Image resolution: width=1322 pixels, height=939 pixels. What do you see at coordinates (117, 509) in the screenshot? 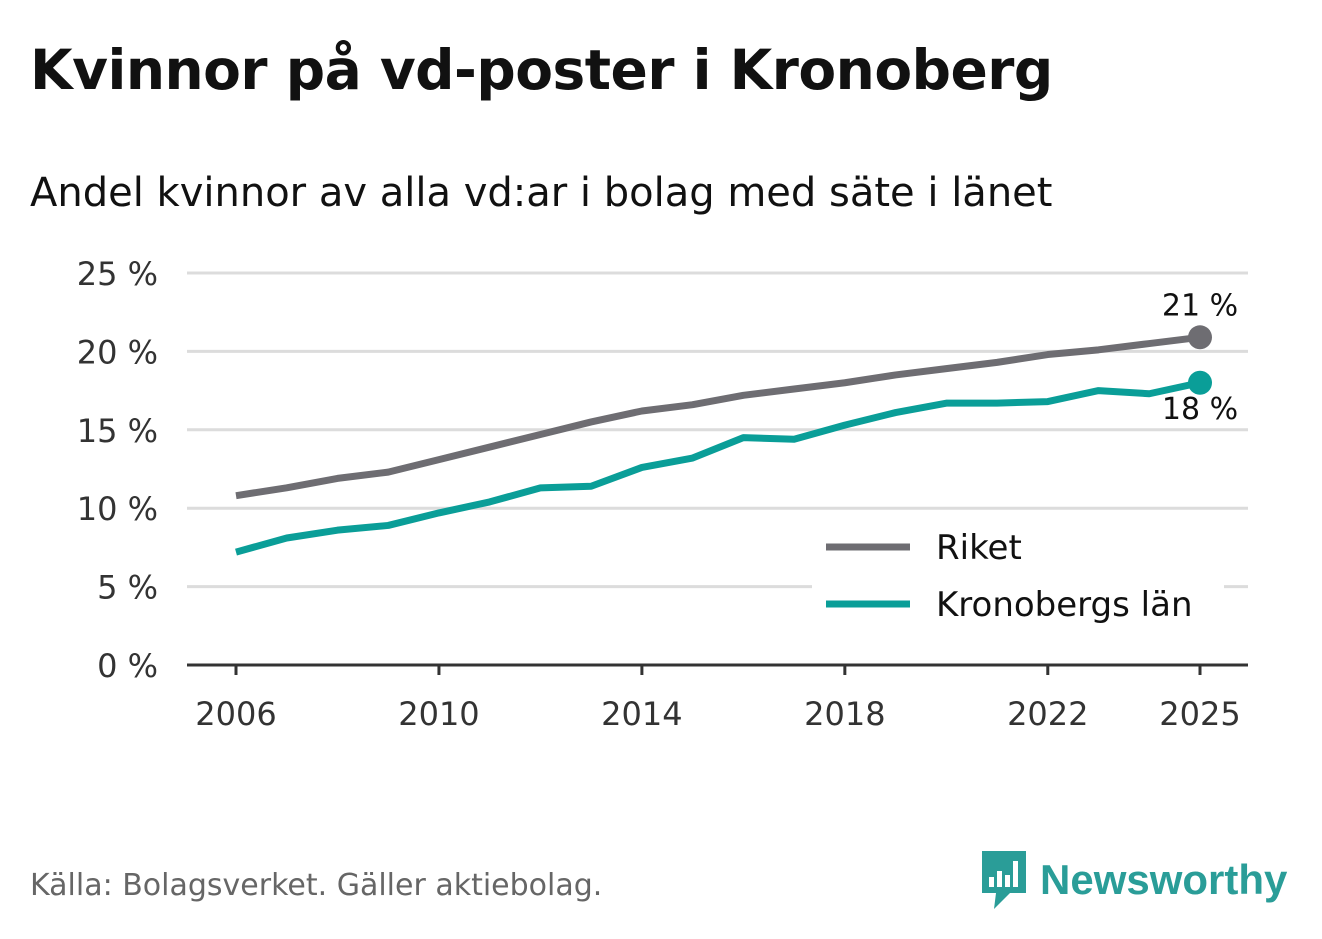
I see `y-tick-label: 10 %` at bounding box center [117, 509].